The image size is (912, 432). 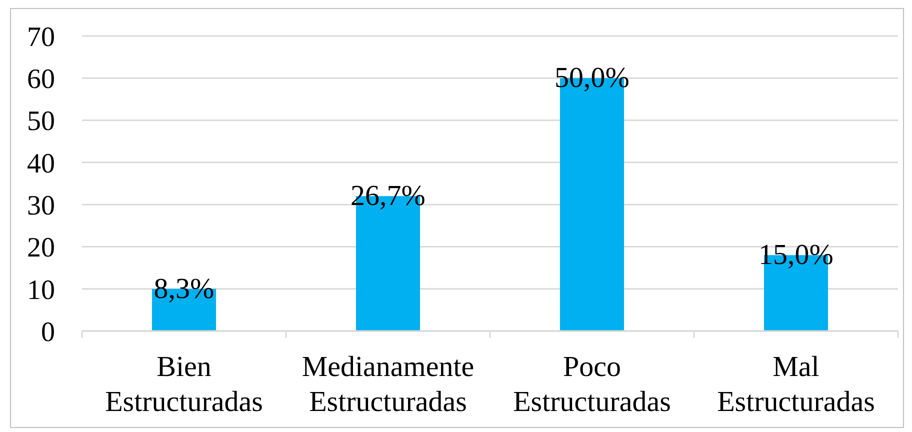 What do you see at coordinates (388, 384) in the screenshot?
I see `x-tick-label: Medianamente Estructuradas` at bounding box center [388, 384].